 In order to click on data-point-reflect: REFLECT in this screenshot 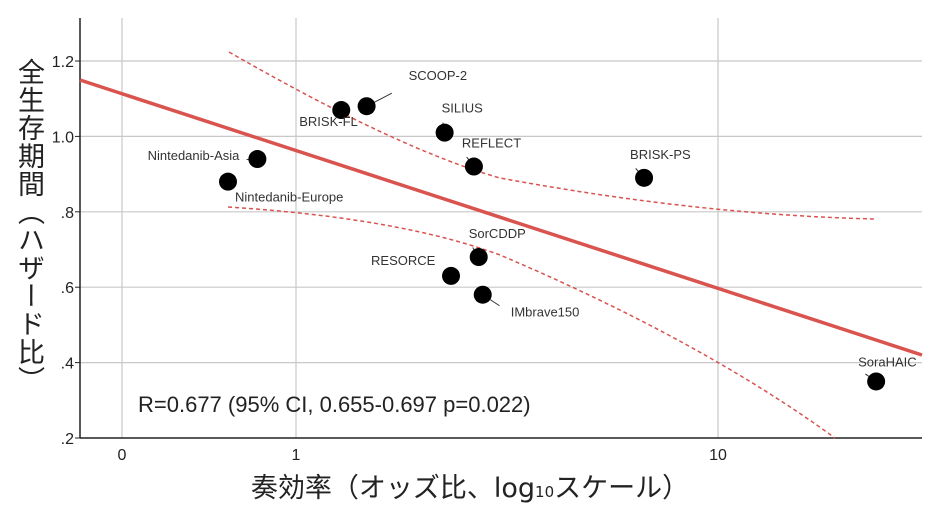, I will do `click(491, 156)`.